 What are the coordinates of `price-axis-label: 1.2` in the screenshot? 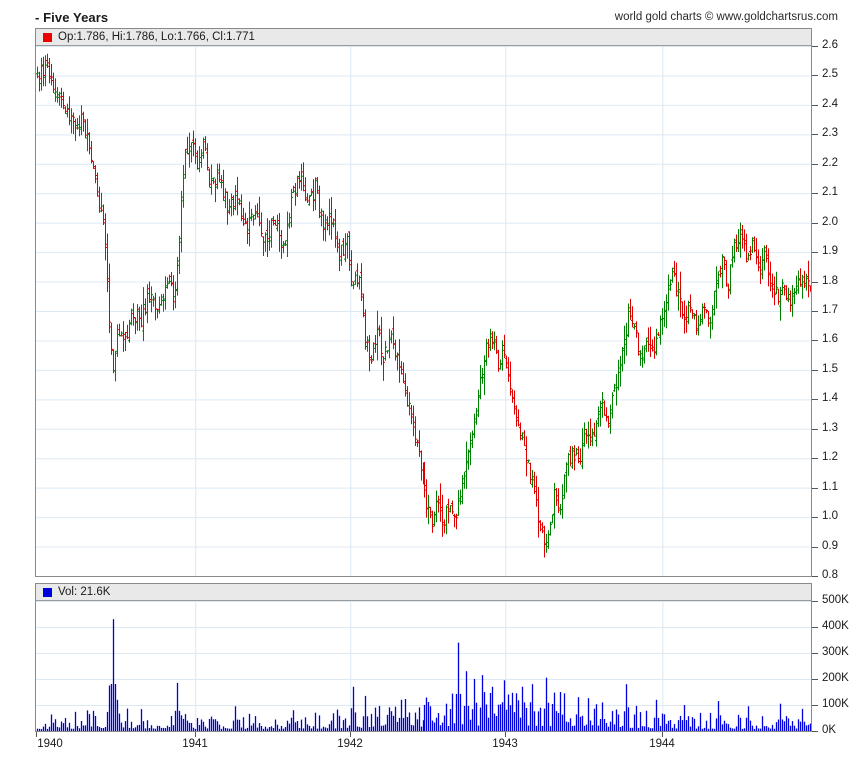 It's located at (830, 457).